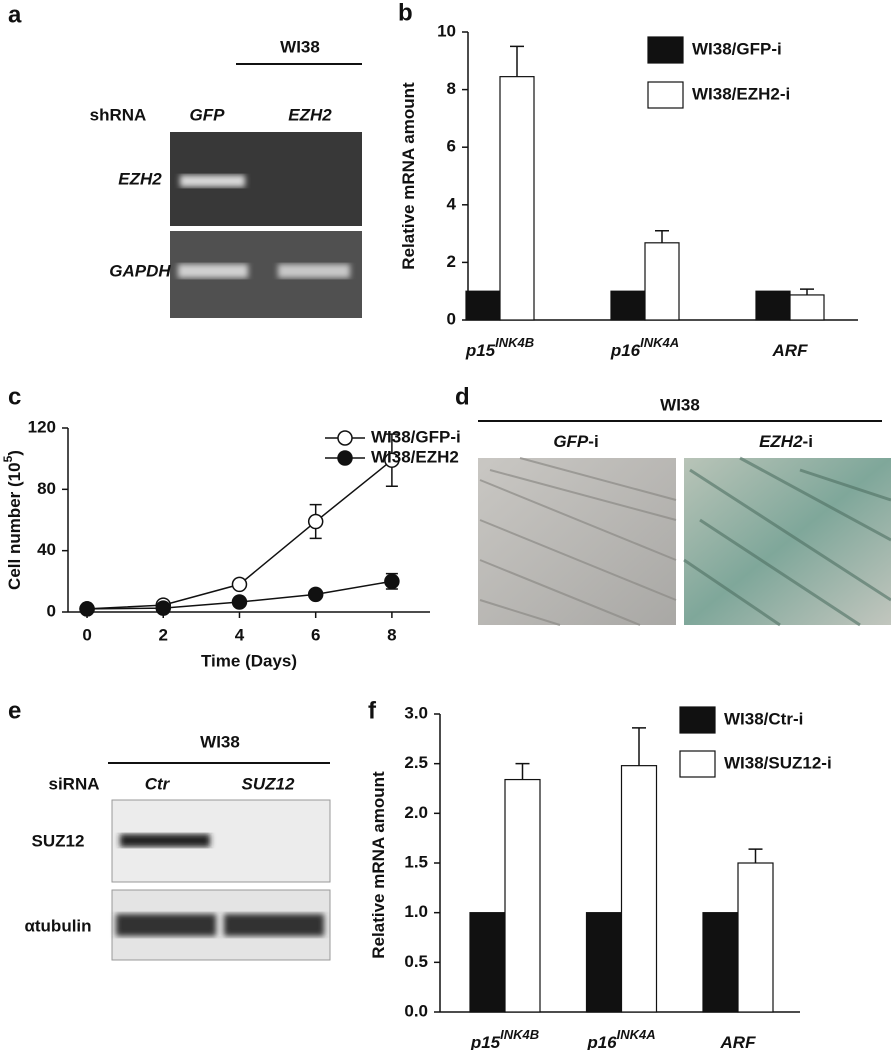 This screenshot has height=1050, width=891. Describe the element at coordinates (8, 458) in the screenshot. I see `y-axis-label-sup: 5` at that location.